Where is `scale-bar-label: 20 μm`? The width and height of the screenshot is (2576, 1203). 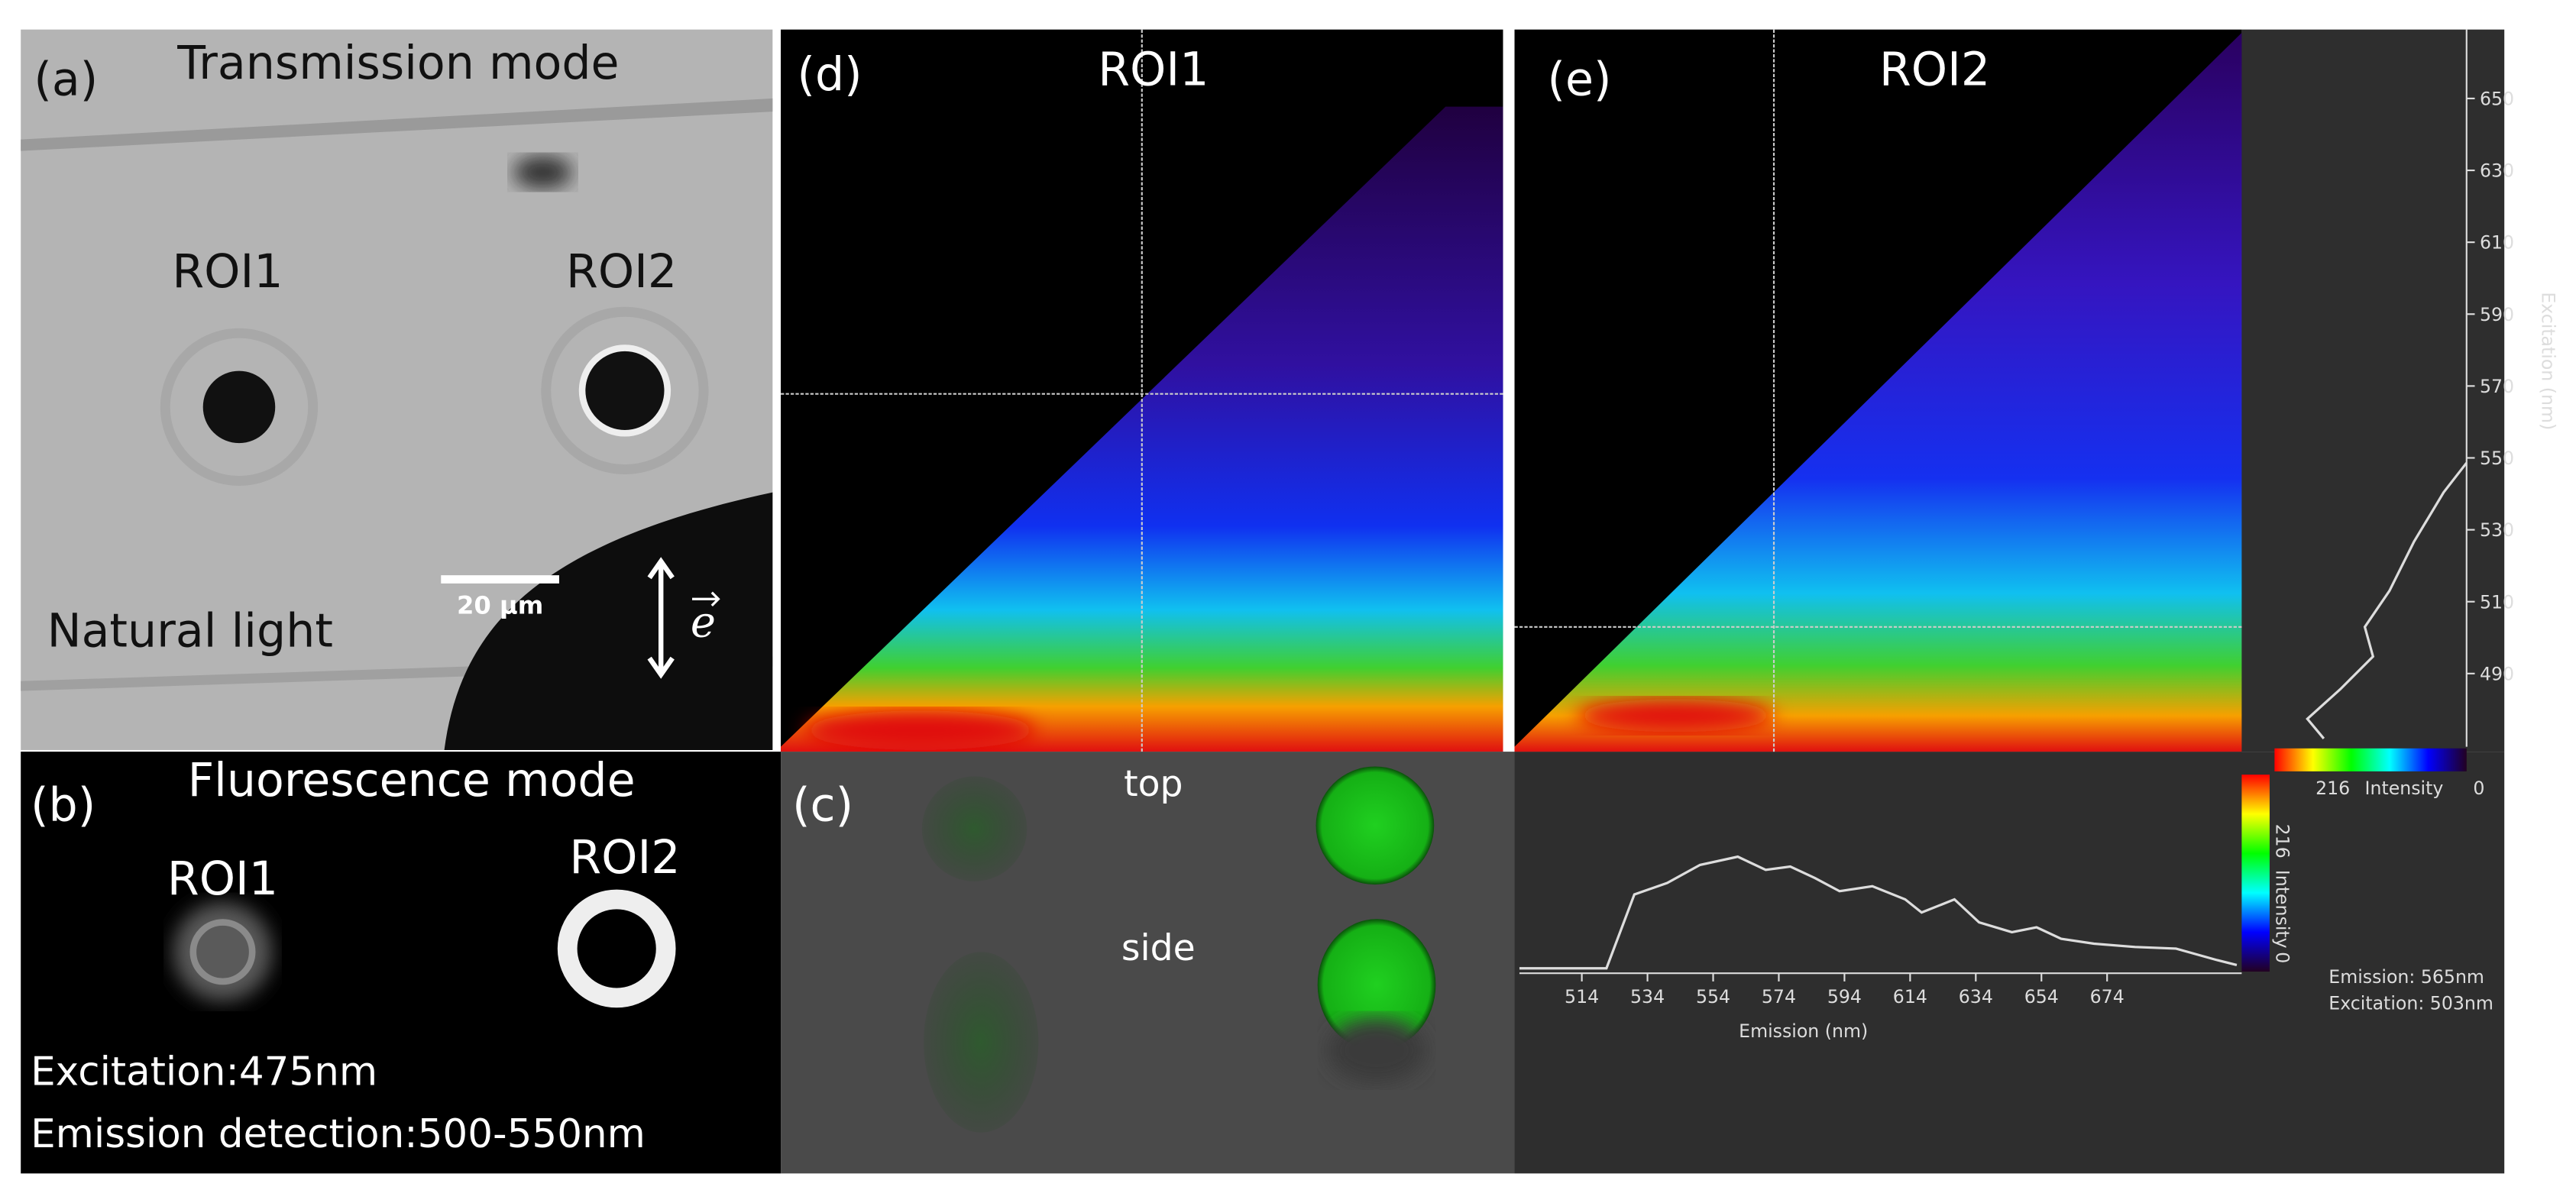
scale-bar-label: 20 μm is located at coordinates (500, 605).